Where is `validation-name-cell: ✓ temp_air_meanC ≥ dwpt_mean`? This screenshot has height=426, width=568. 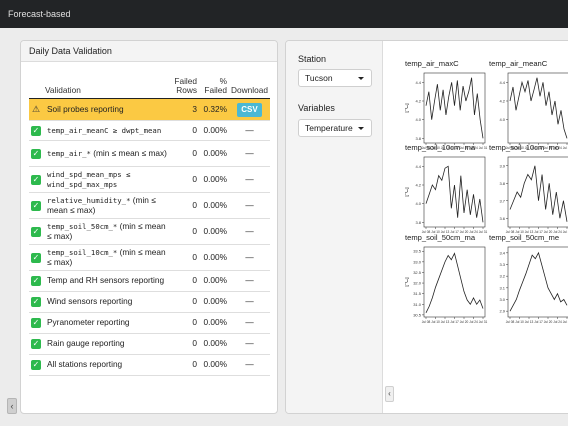 validation-name-cell: ✓ temp_air_meanC ≥ dwpt_mean is located at coordinates (99, 130).